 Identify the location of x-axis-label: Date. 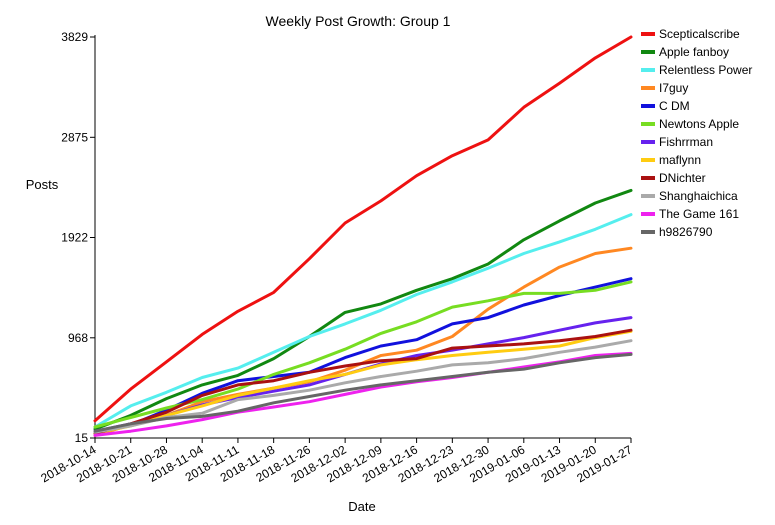
(361, 506).